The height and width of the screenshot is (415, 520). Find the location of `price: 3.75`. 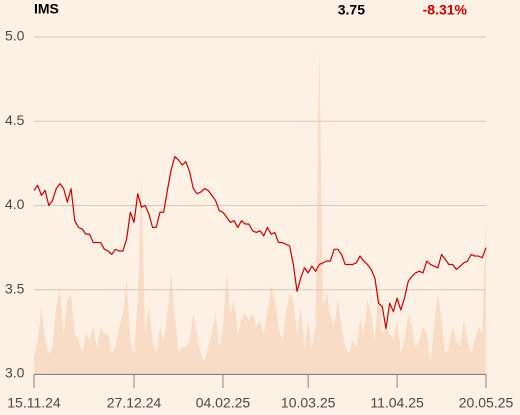

price: 3.75 is located at coordinates (351, 10).